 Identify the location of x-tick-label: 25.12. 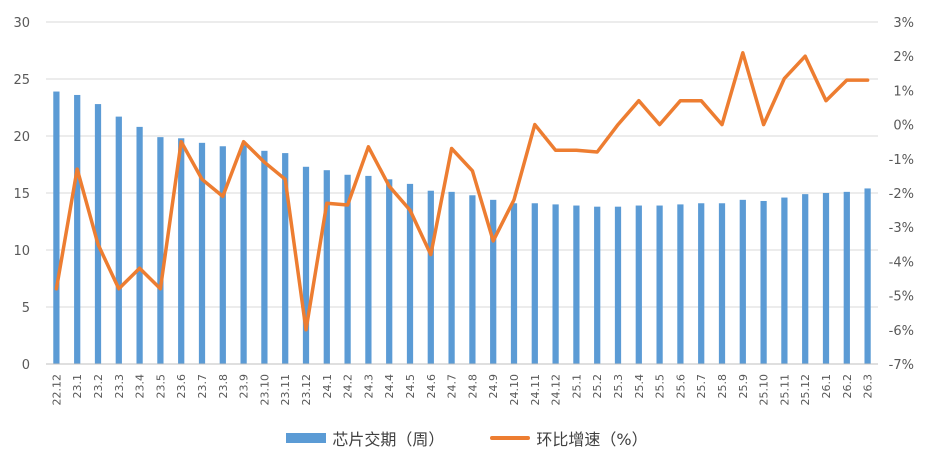
(805, 390).